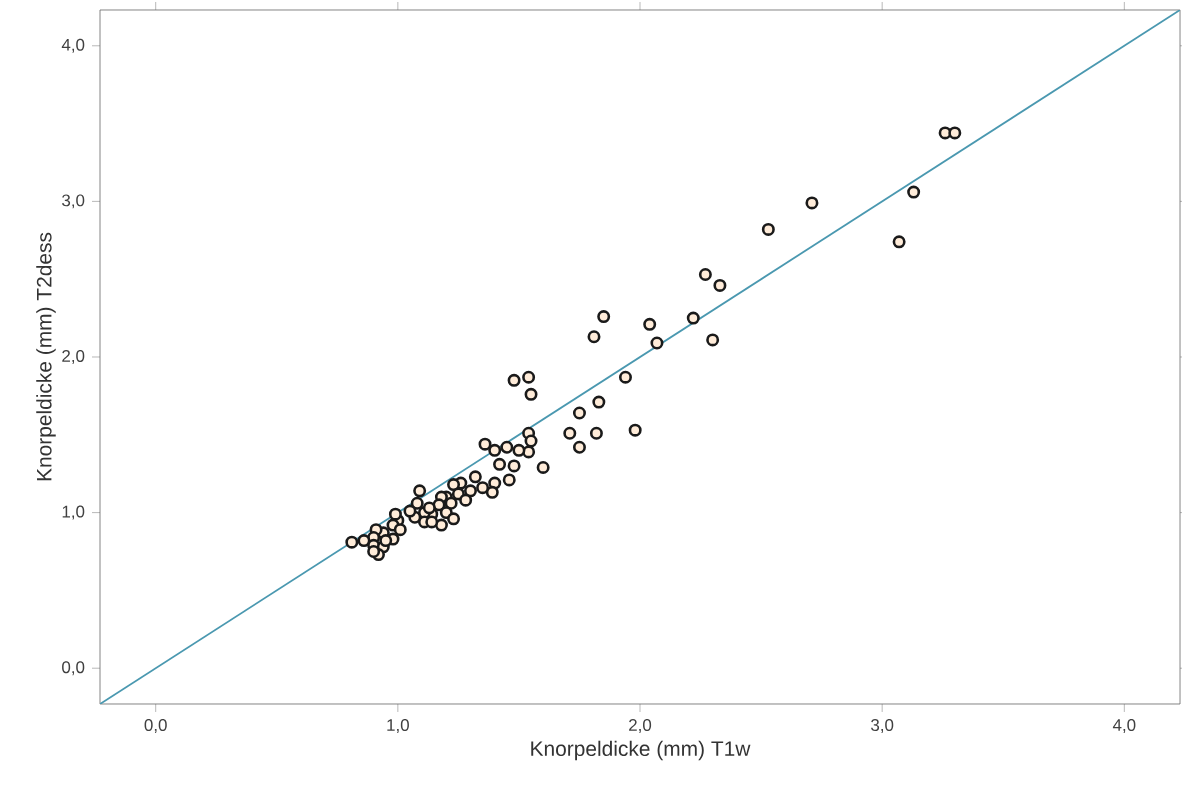 Image resolution: width=1182 pixels, height=787 pixels. Describe the element at coordinates (73, 512) in the screenshot. I see `y-tick-label: 1,0` at that location.